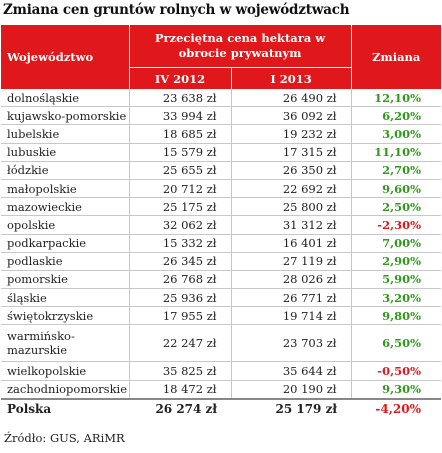 The height and width of the screenshot is (453, 442). I want to click on price-2013-cell: 22 692 zł, so click(291, 189).